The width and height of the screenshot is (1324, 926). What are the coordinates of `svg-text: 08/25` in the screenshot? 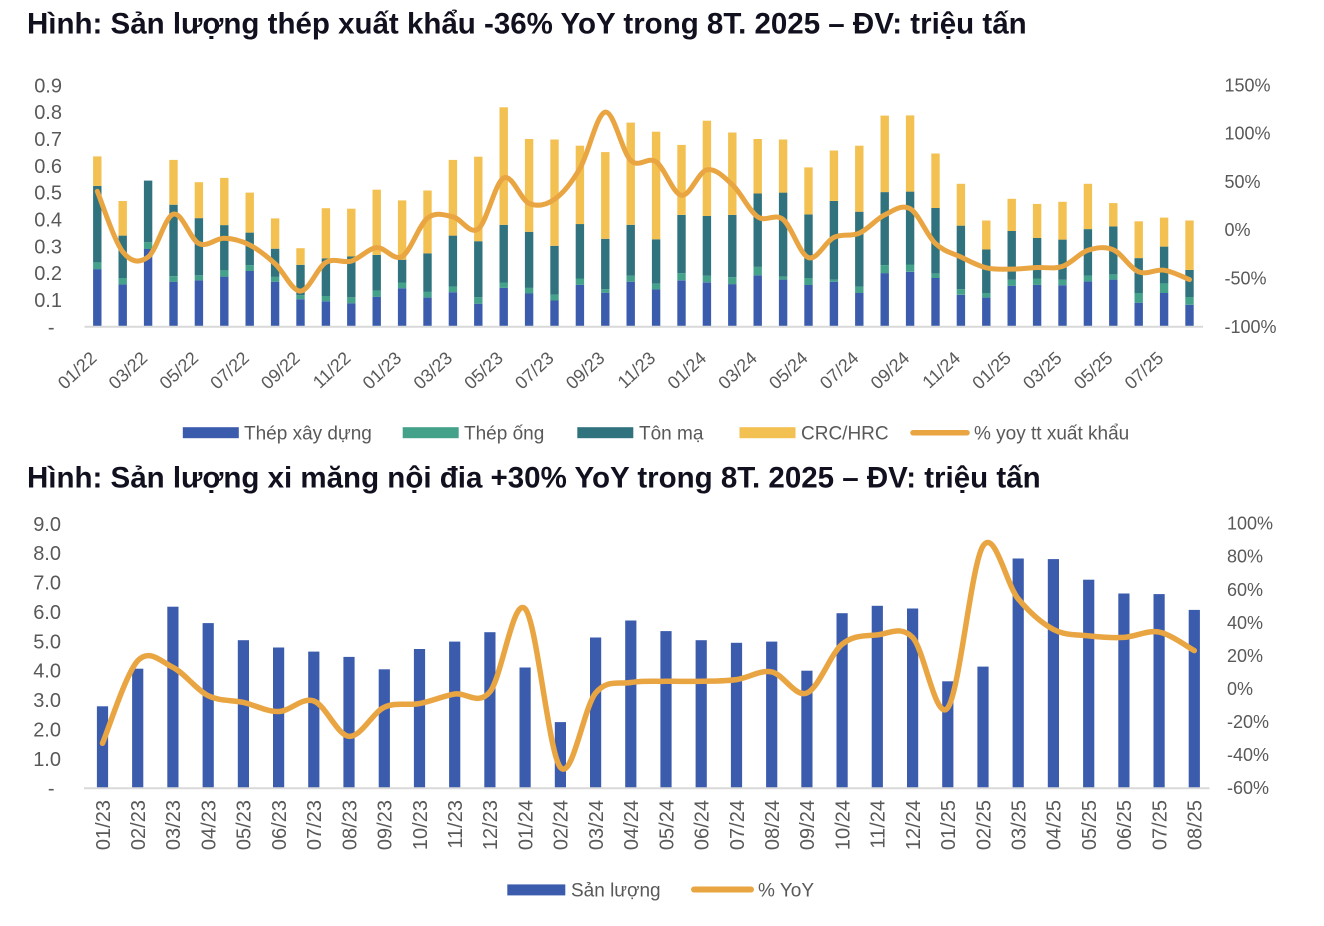 It's located at (1196, 825).